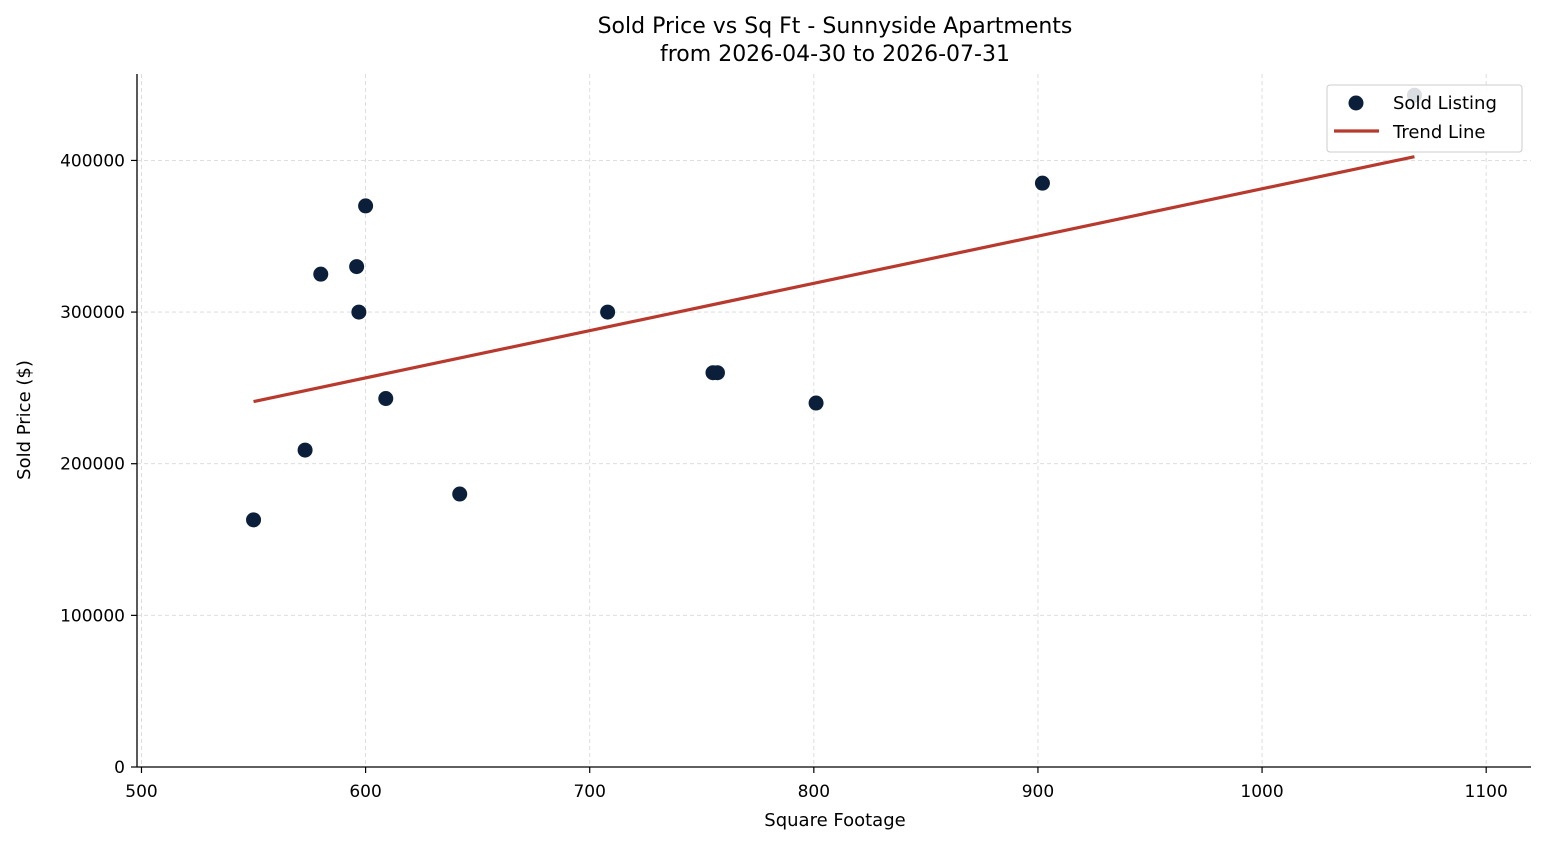  What do you see at coordinates (365, 792) in the screenshot?
I see `x-tick-label: 600` at bounding box center [365, 792].